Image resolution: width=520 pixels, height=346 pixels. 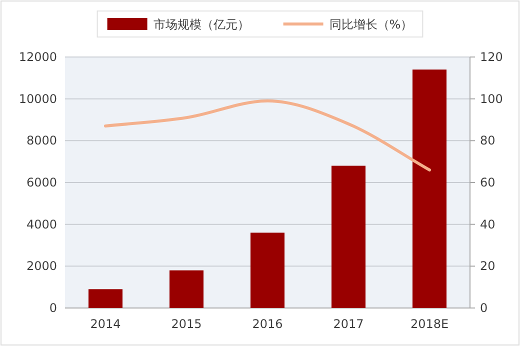 What do you see at coordinates (491, 99) in the screenshot?
I see `y2-tick-label: 100` at bounding box center [491, 99].